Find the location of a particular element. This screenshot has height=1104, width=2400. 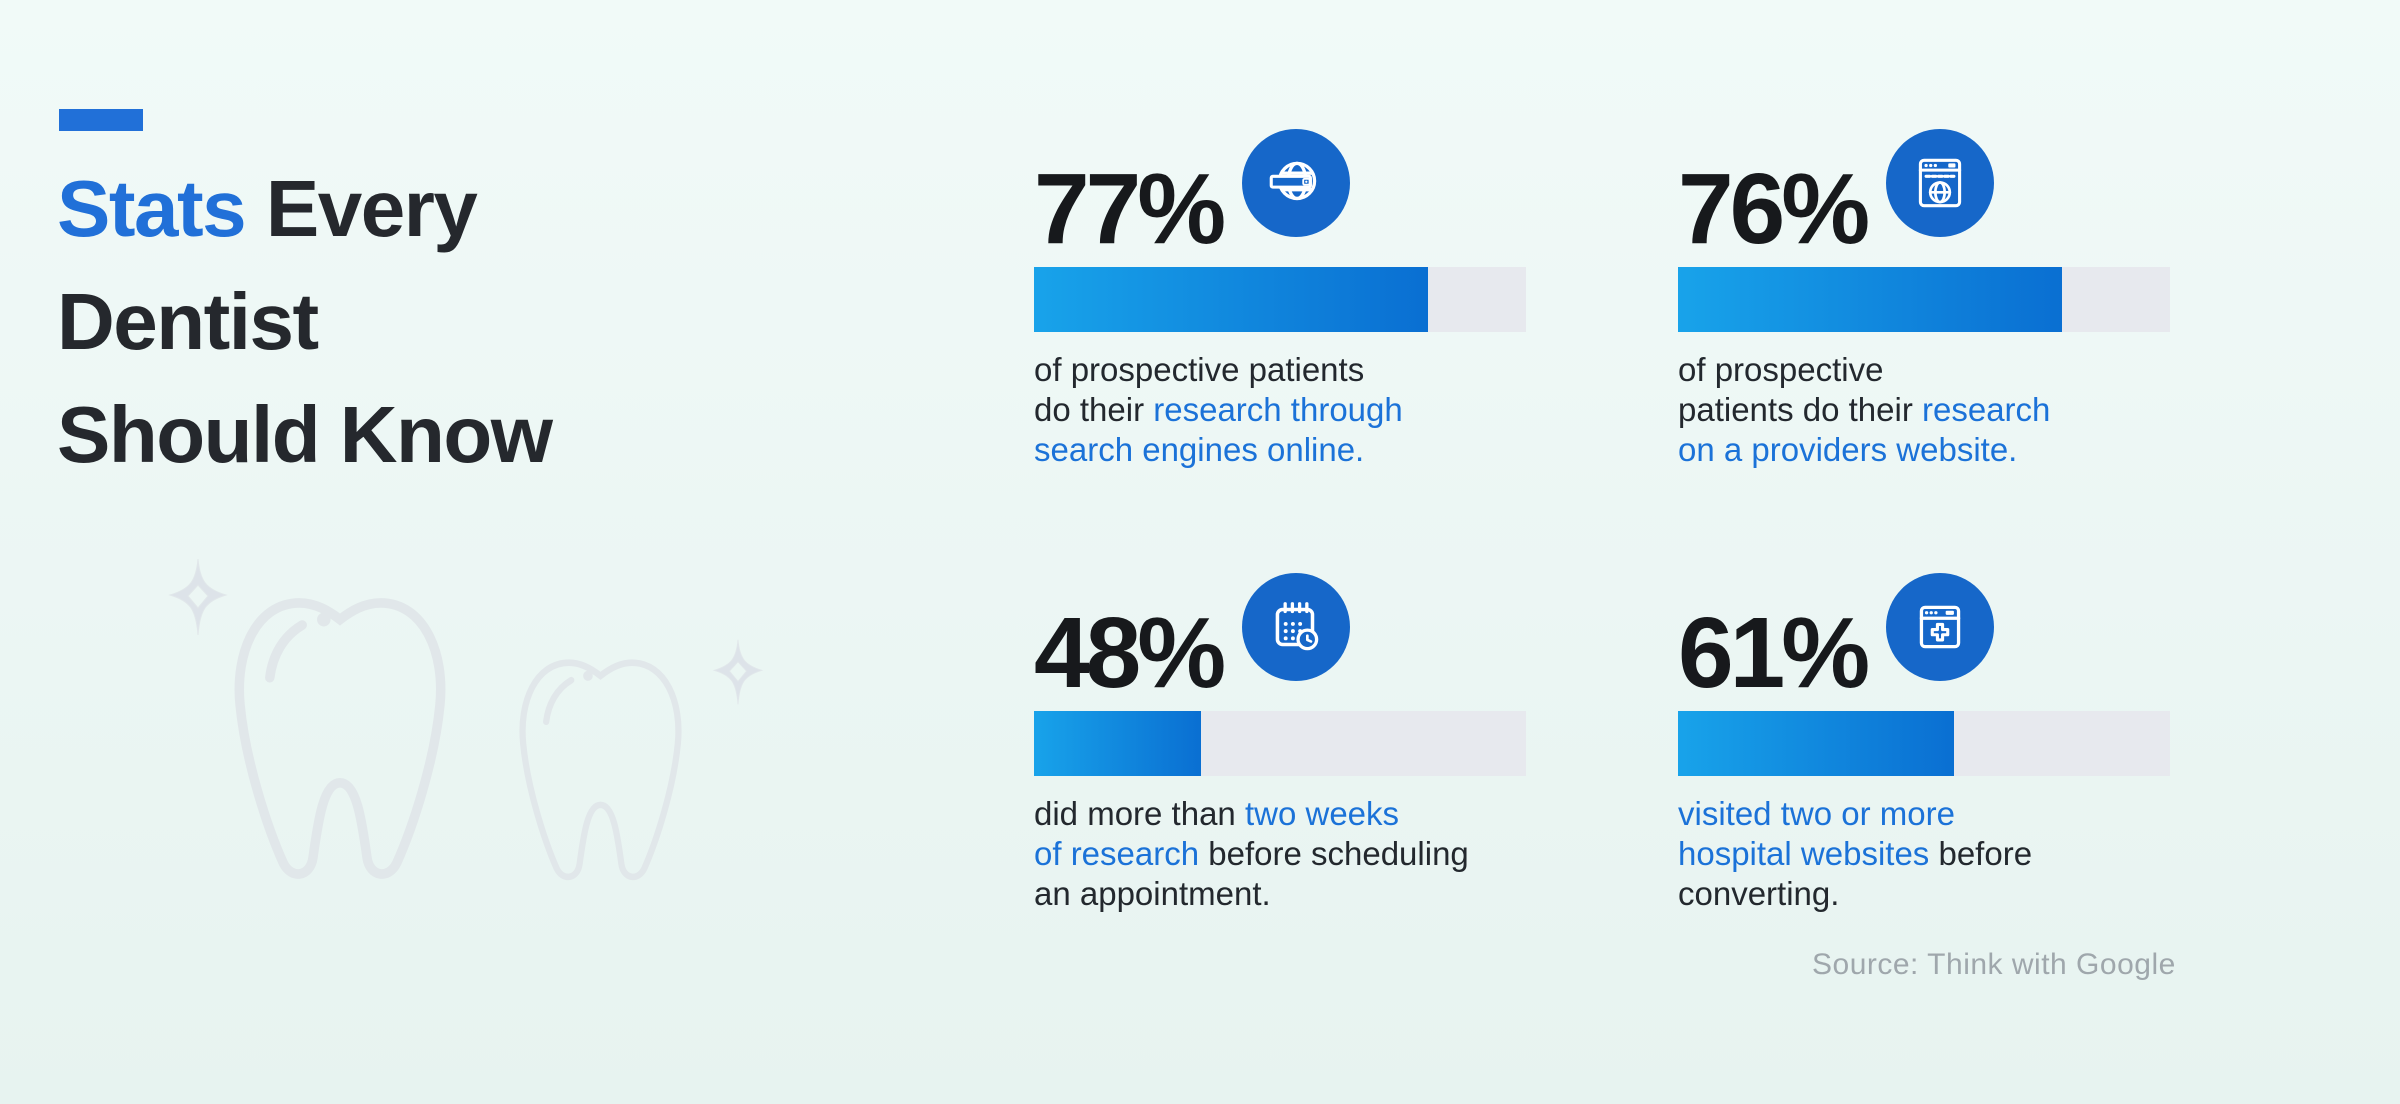

stat-value: 61% is located at coordinates (1774, 653).